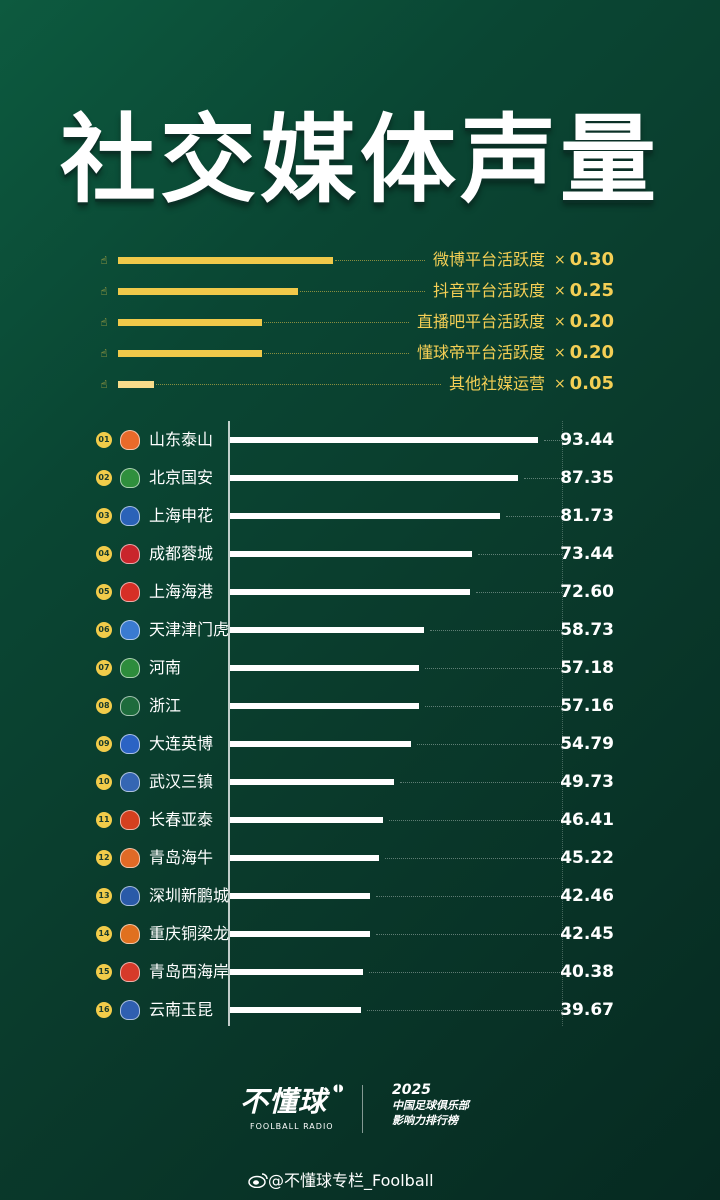 The image size is (720, 1200). What do you see at coordinates (104, 440) in the screenshot?
I see `rank-badge: 01` at bounding box center [104, 440].